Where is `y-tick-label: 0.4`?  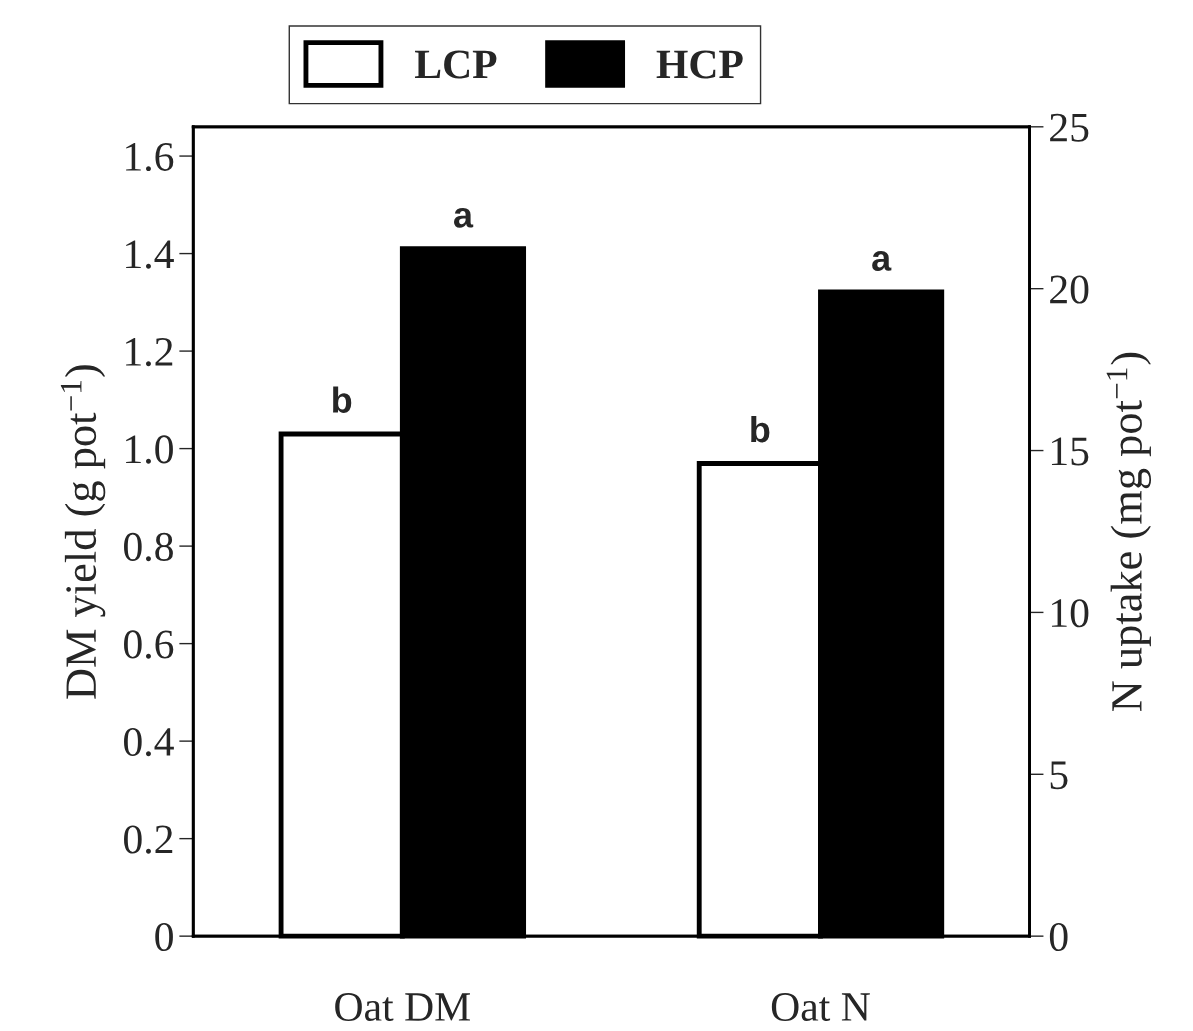
y-tick-label: 0.4 is located at coordinates (149, 742).